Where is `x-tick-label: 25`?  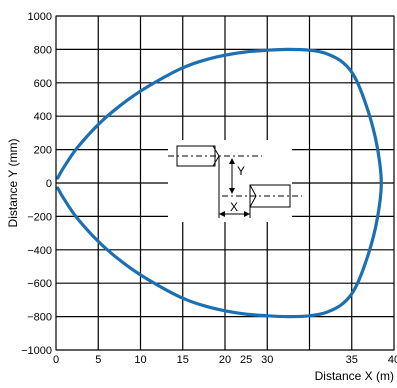
x-tick-label: 25 is located at coordinates (246, 360).